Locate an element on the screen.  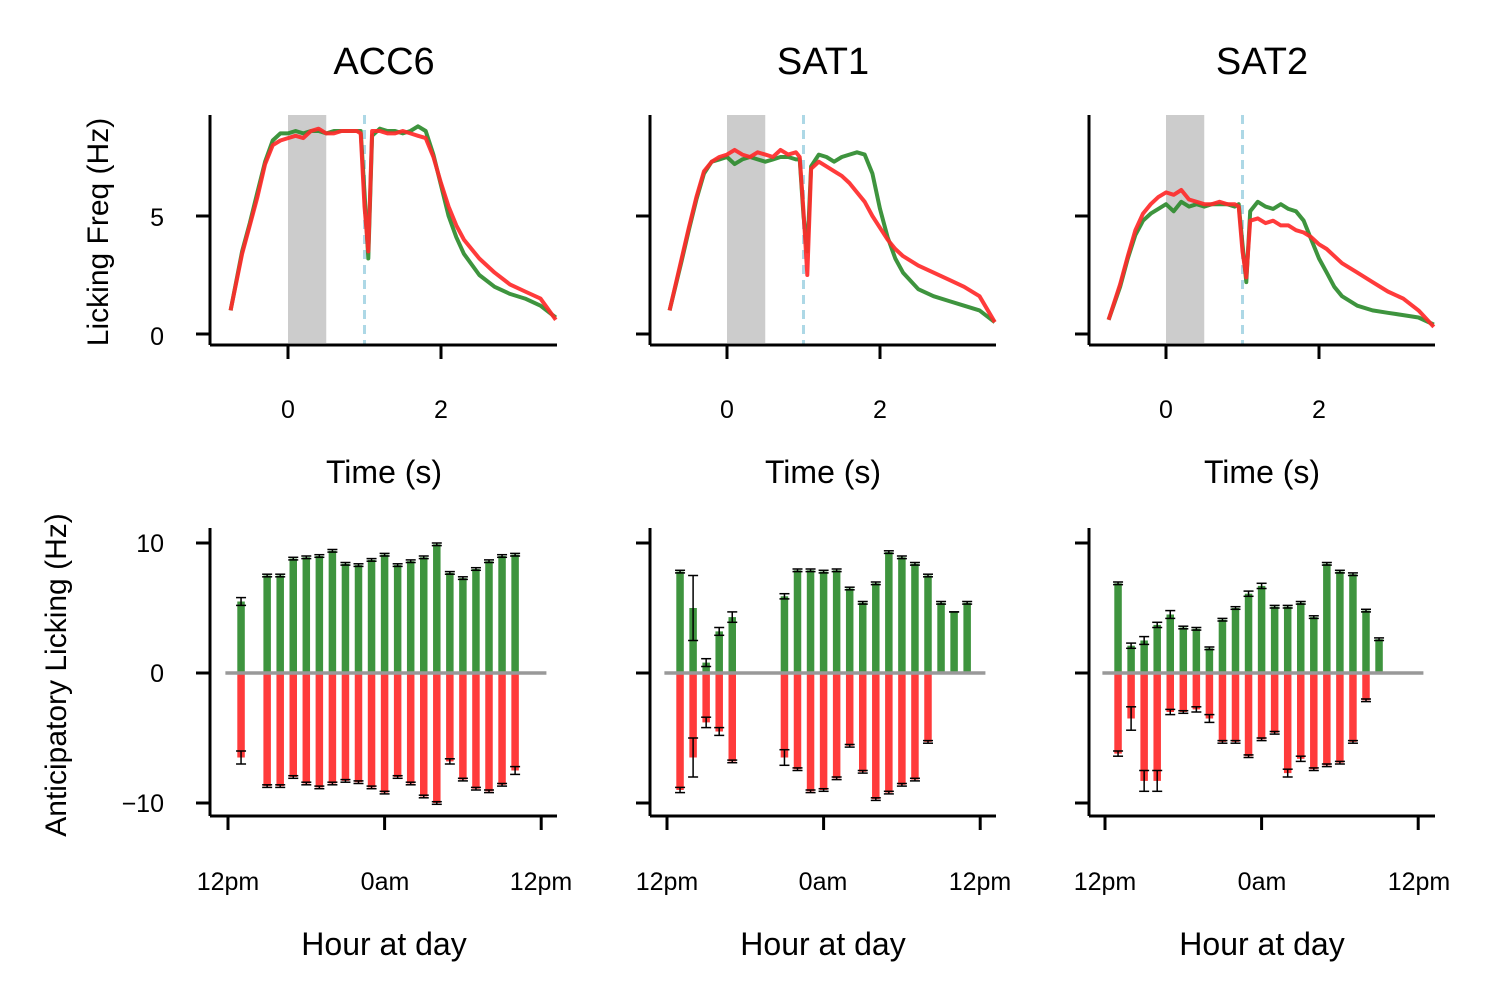
x-axis-label-sat2-top: Time (s) is located at coordinates (1262, 472).